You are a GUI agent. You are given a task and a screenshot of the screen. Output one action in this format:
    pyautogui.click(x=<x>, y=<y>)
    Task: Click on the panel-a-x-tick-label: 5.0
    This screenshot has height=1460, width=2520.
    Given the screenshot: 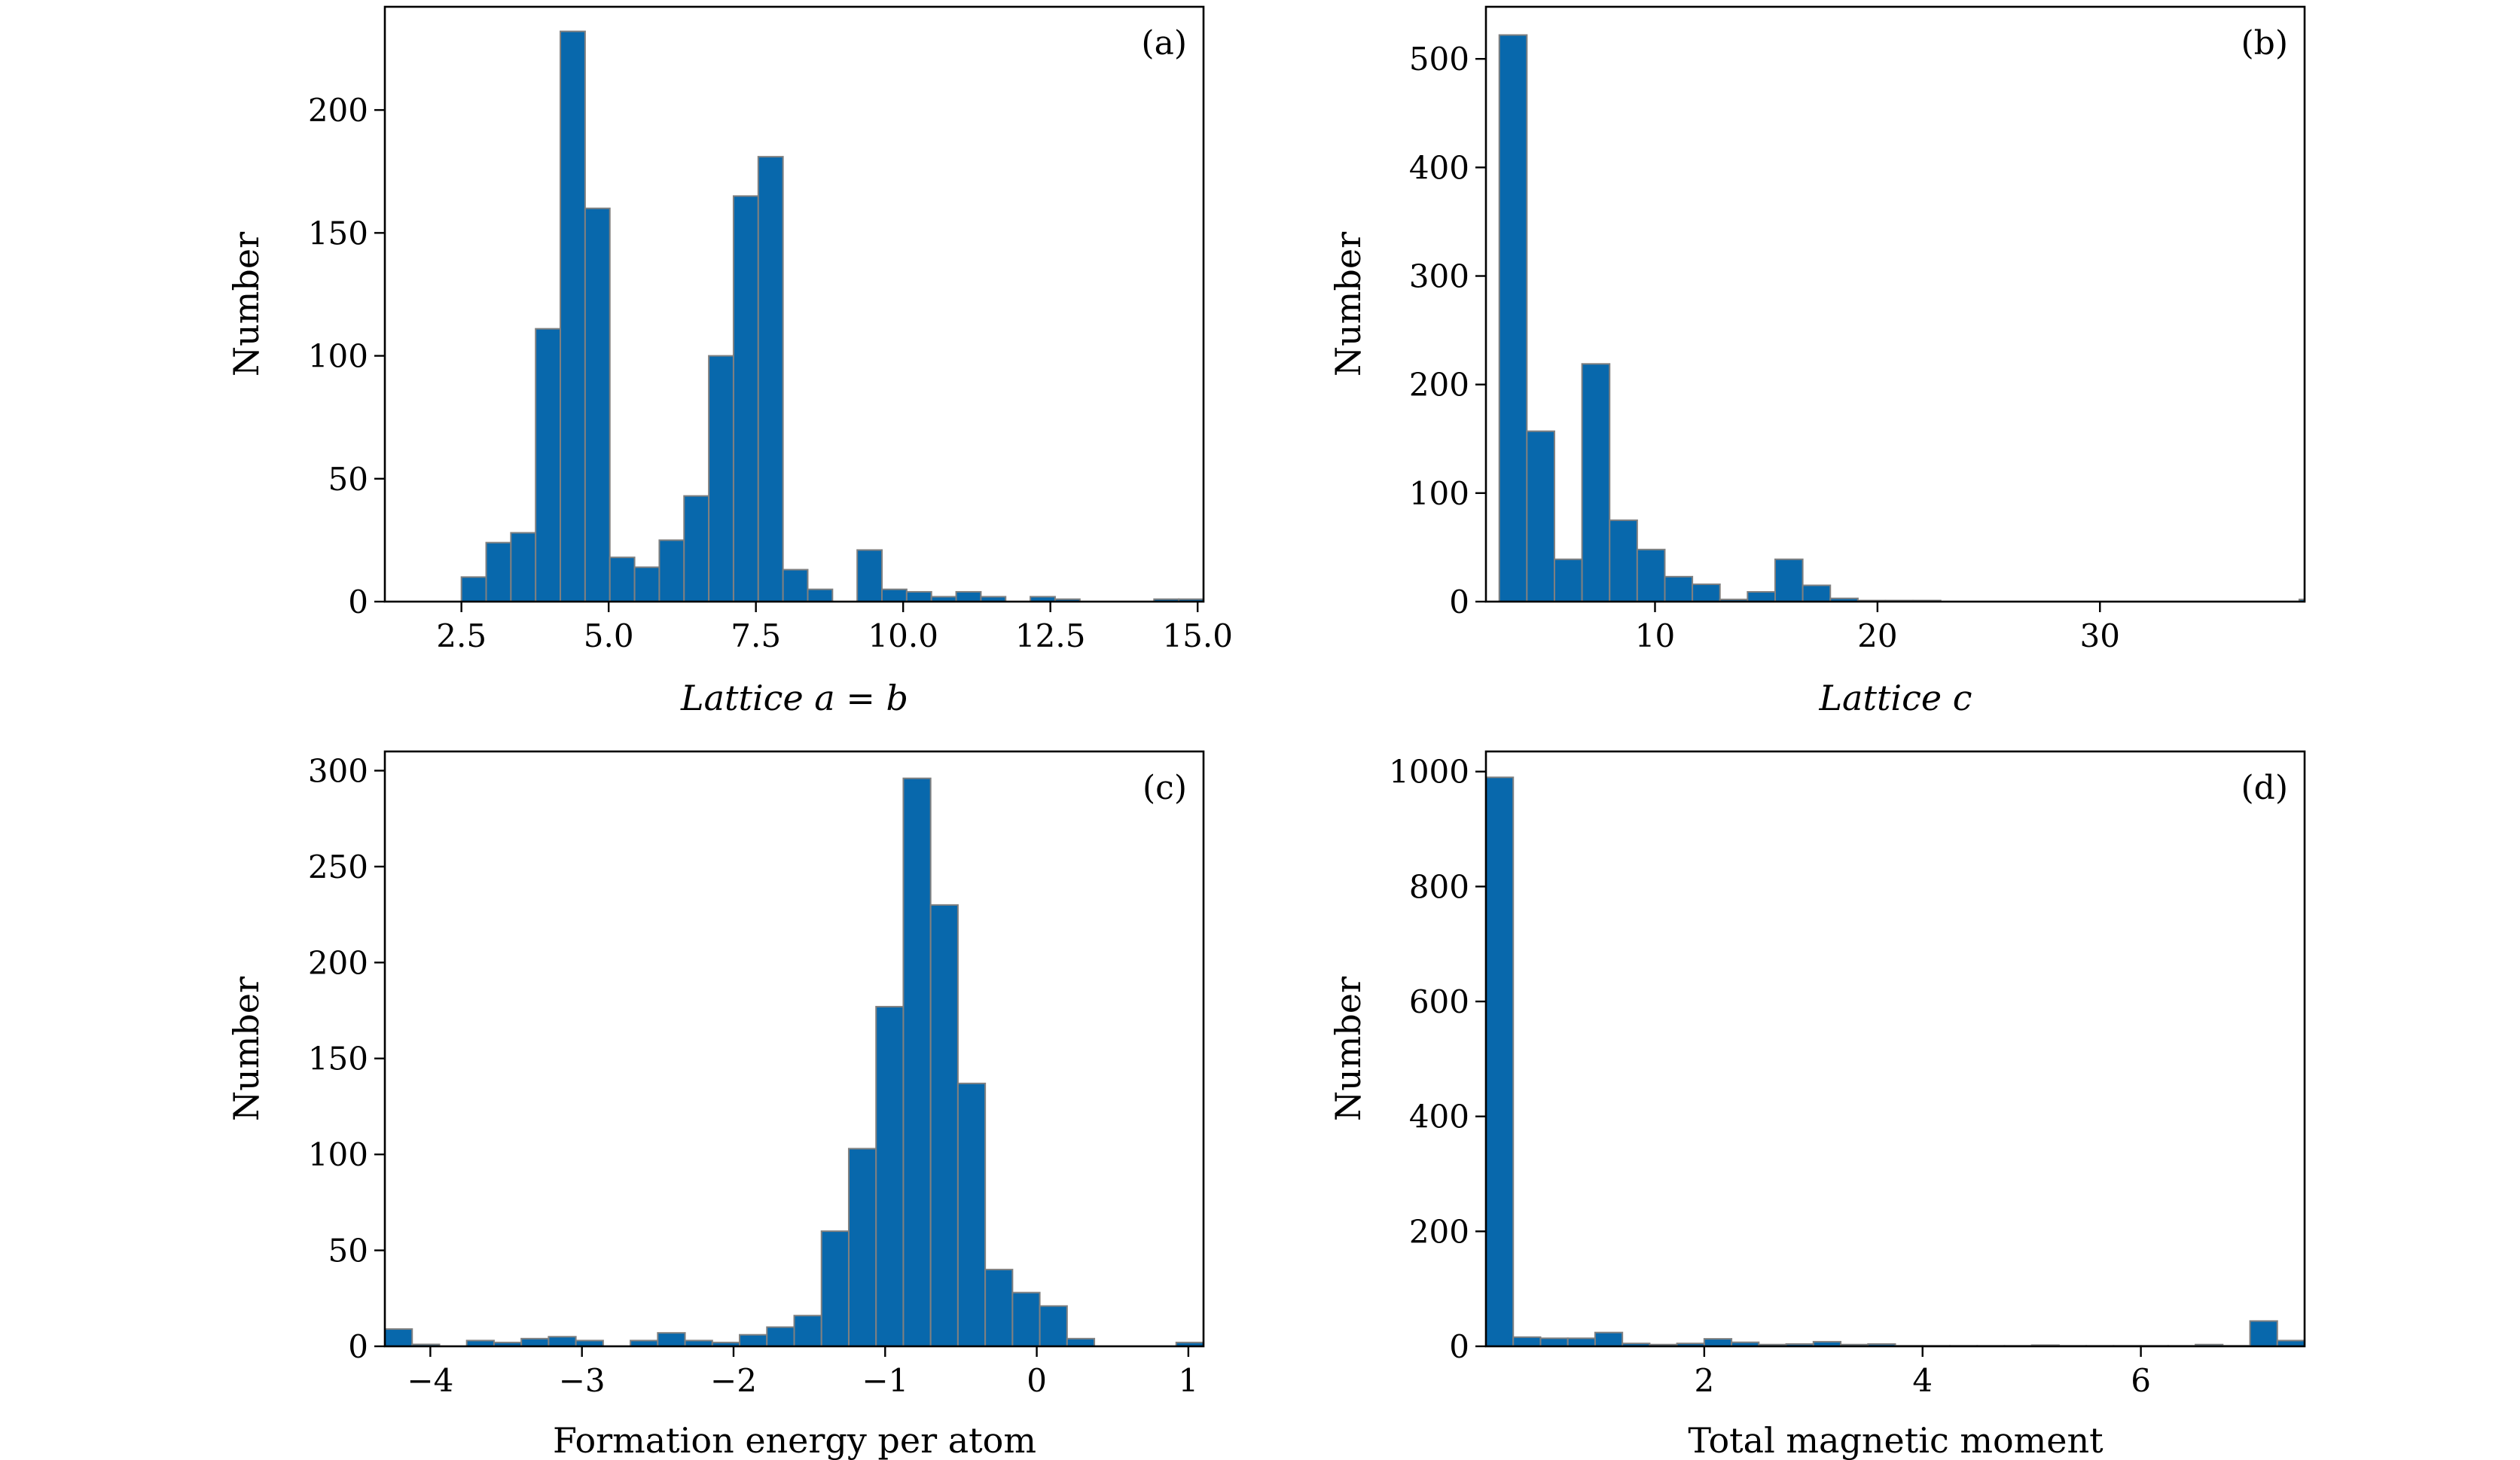 What is the action you would take?
    pyautogui.click(x=609, y=635)
    